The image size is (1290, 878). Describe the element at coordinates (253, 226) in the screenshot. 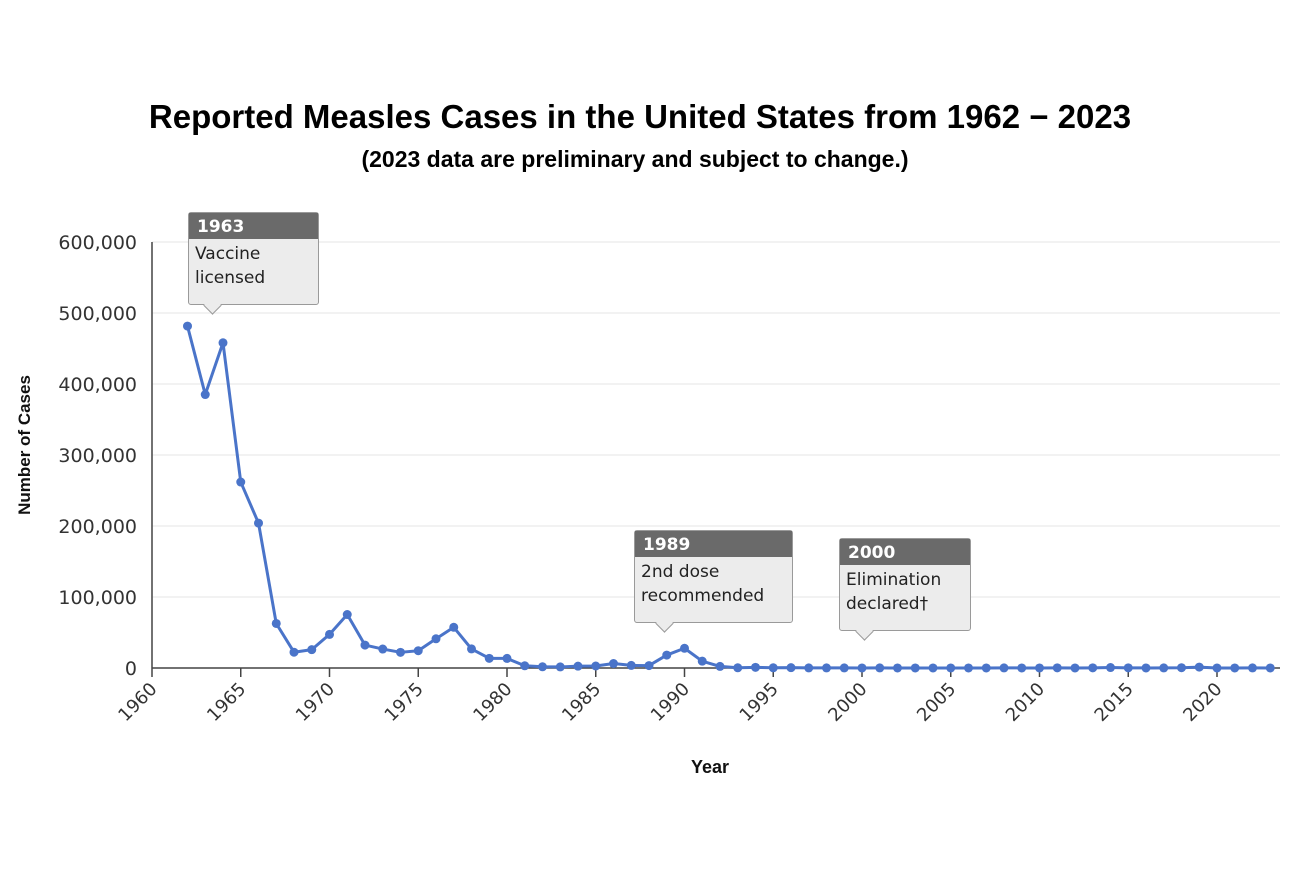

I see `annotation-year: 1963` at that location.